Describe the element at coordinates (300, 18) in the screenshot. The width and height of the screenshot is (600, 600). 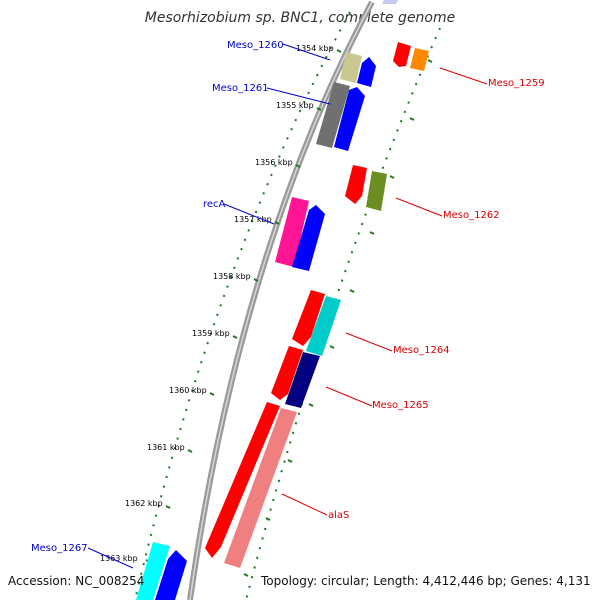
I see `map-title: Mesorhizobium sp. BNC1, complete genome` at that location.